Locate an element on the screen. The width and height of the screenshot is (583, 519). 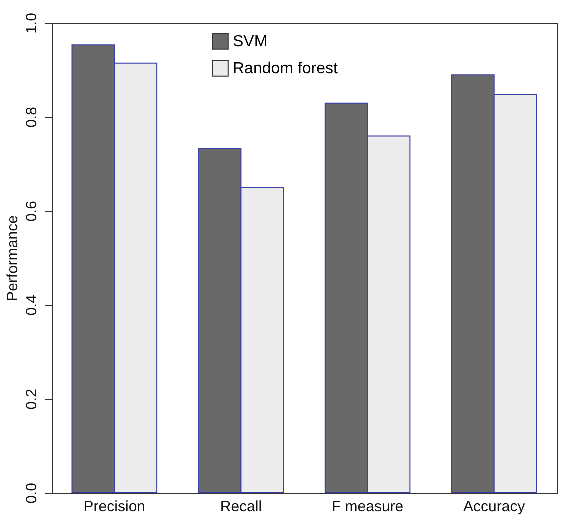
y-tick-label: 0.2 is located at coordinates (32, 399).